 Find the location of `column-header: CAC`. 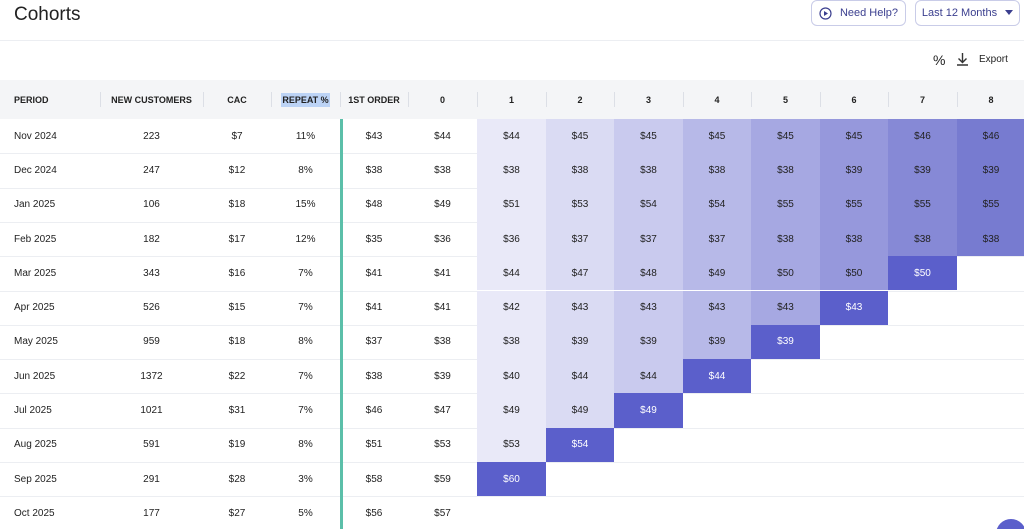

column-header: CAC is located at coordinates (237, 99).